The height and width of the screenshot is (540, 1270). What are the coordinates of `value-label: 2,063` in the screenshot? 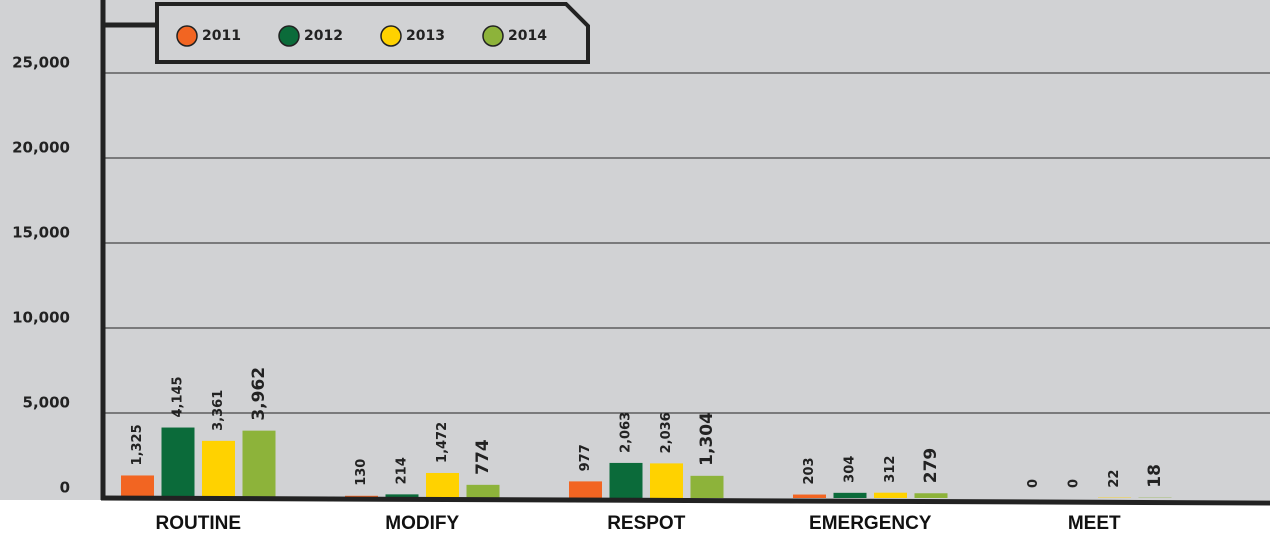 It's located at (626, 432).